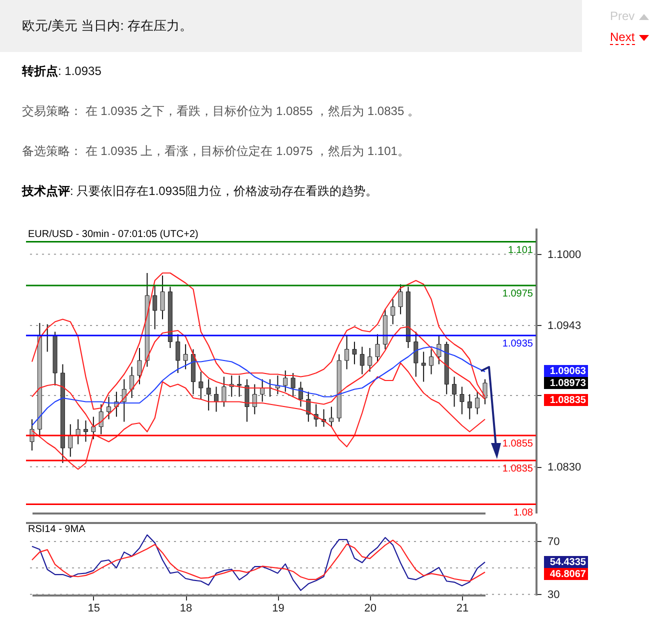 Image resolution: width=668 pixels, height=617 pixels. I want to click on text: 技术点评: 只要依旧存在1.0935阻力位，价格波动存在看跌的趋势。, so click(200, 191).